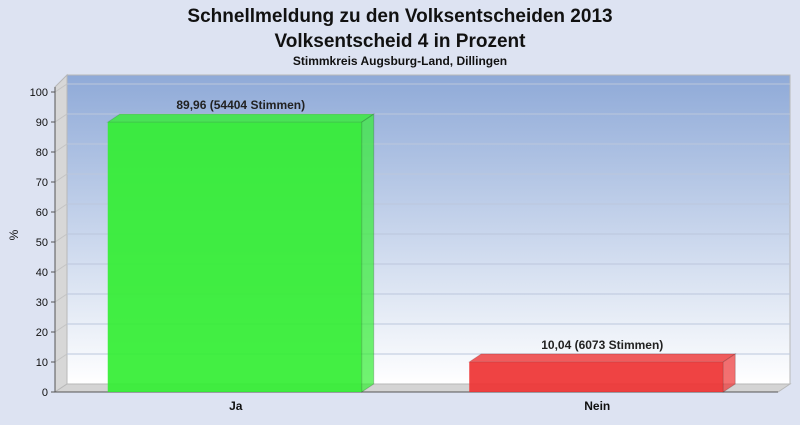  I want to click on bar, so click(596, 376).